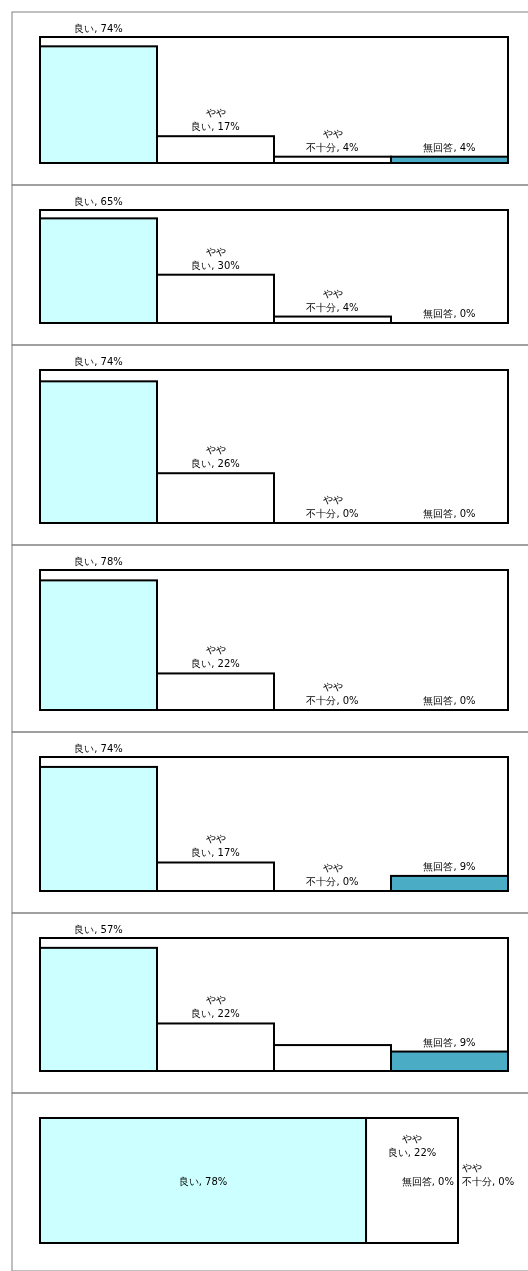 Image resolution: width=528 pixels, height=1271 pixels. I want to click on data-label: やや良い, 30%, so click(215, 258).